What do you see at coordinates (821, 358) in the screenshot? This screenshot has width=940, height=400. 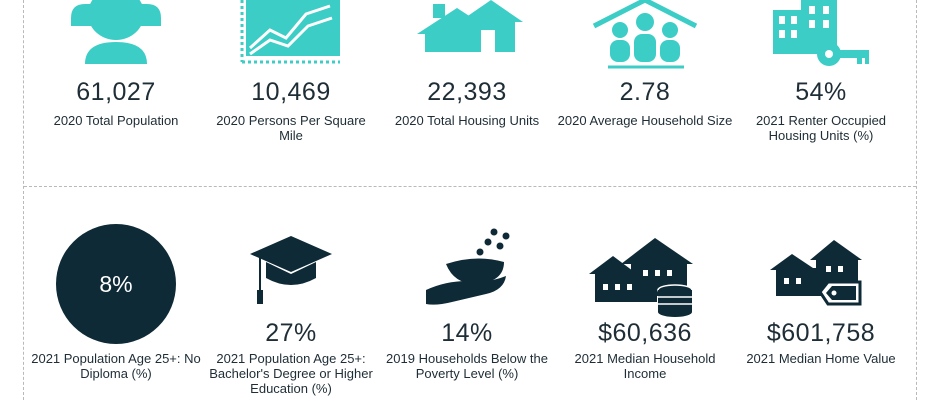 I see `stat-label: 2021 Median Home Value` at bounding box center [821, 358].